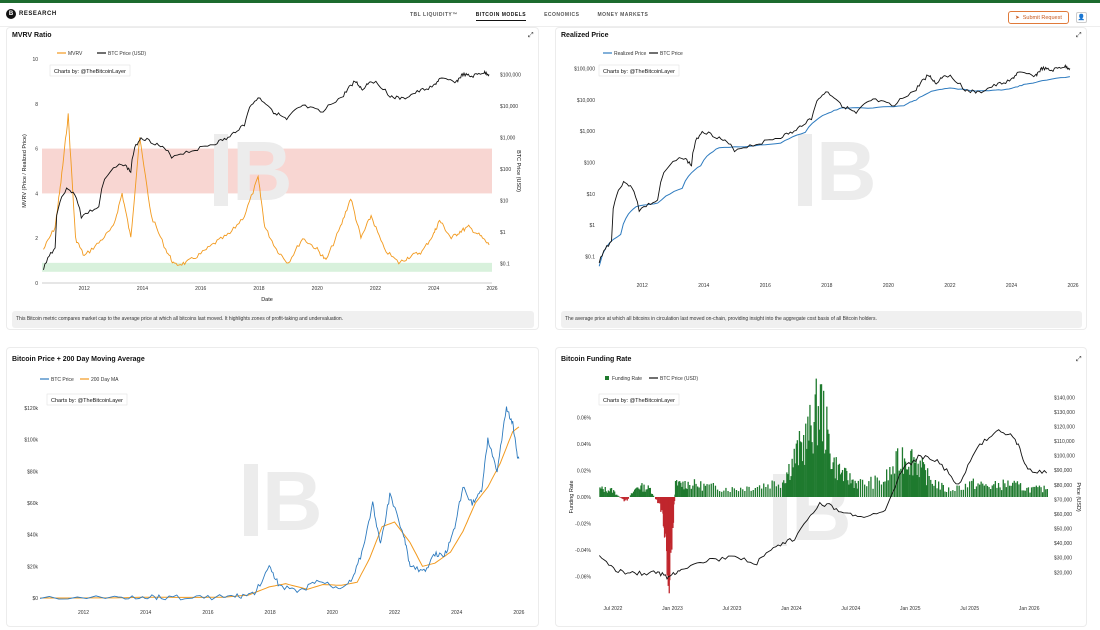  What do you see at coordinates (583, 551) in the screenshot?
I see `funding-ytick: -0.04%` at bounding box center [583, 551].